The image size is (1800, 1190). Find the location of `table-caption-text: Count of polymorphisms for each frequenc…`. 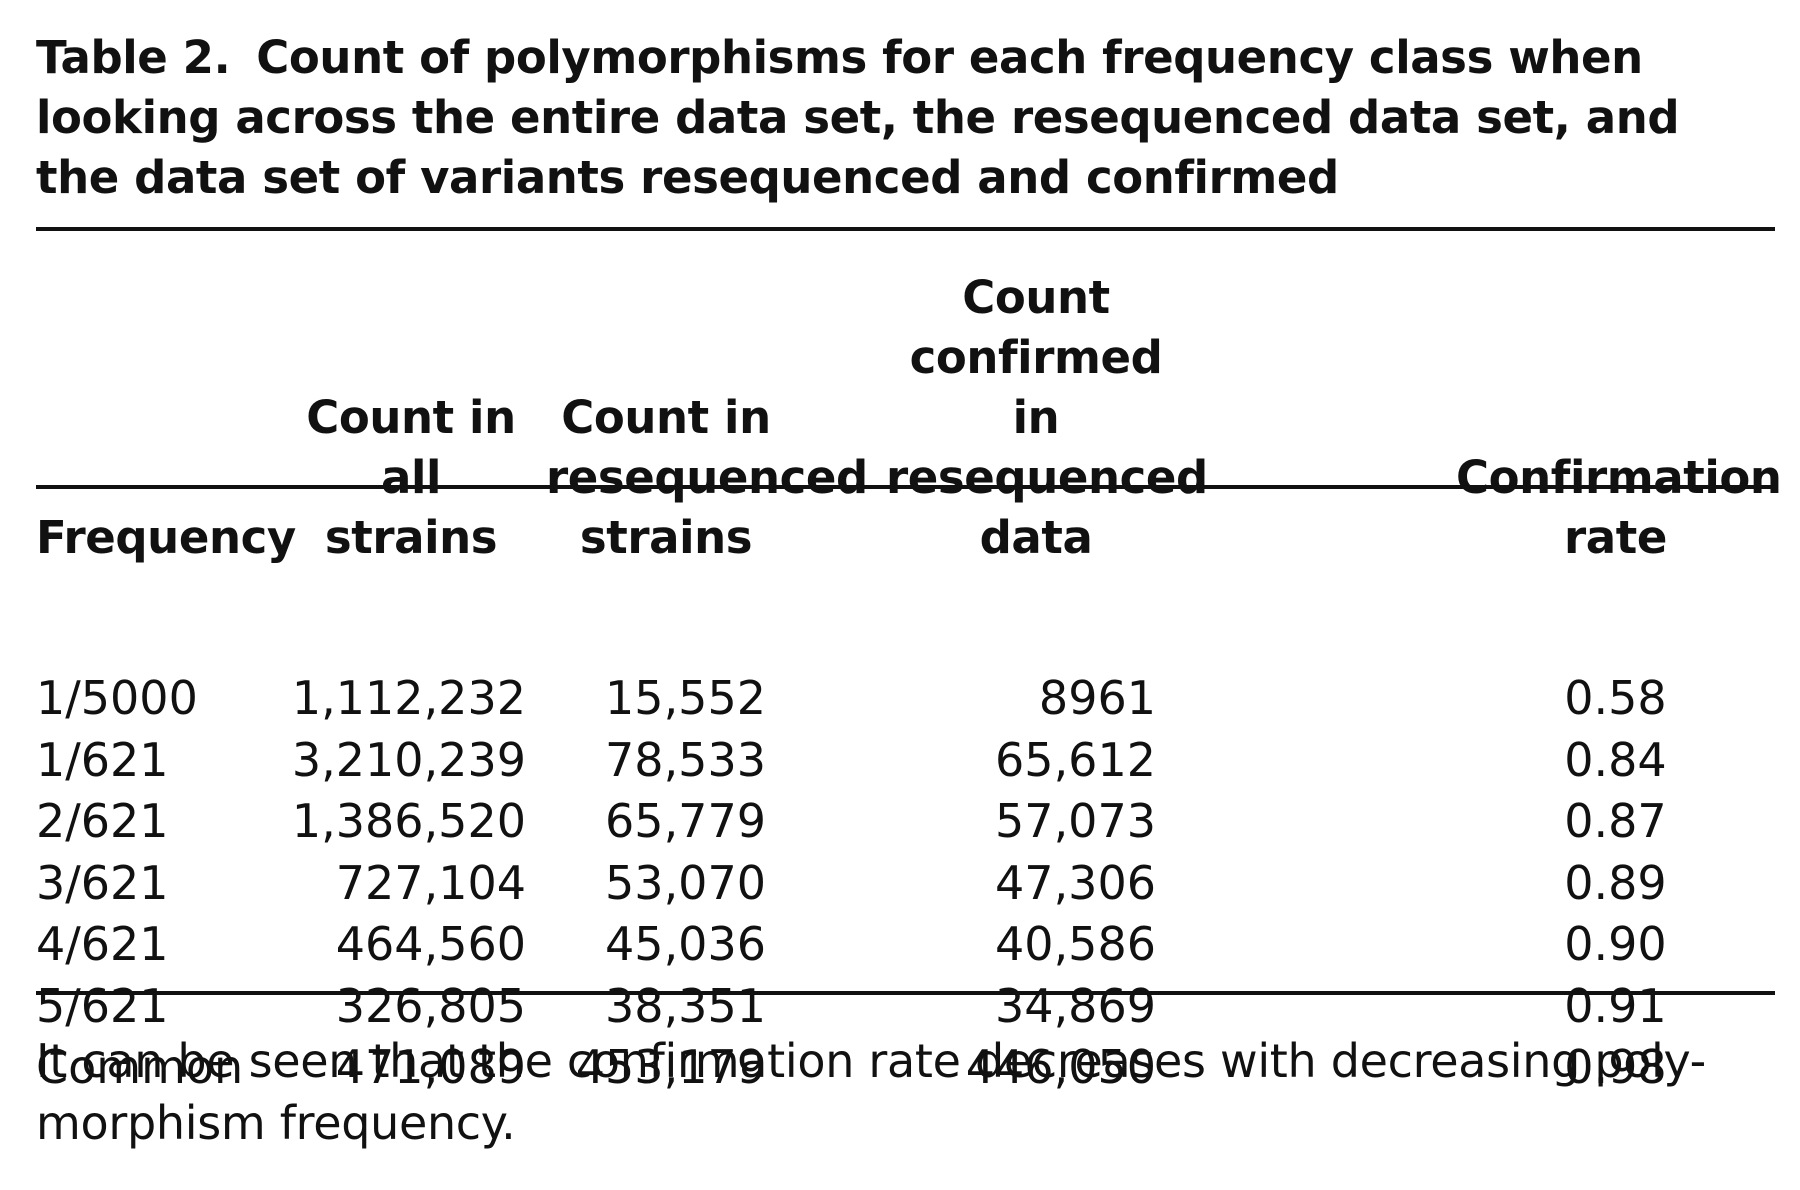

table-caption-text: Count of polymorphisms for each frequenc… is located at coordinates (858, 117).